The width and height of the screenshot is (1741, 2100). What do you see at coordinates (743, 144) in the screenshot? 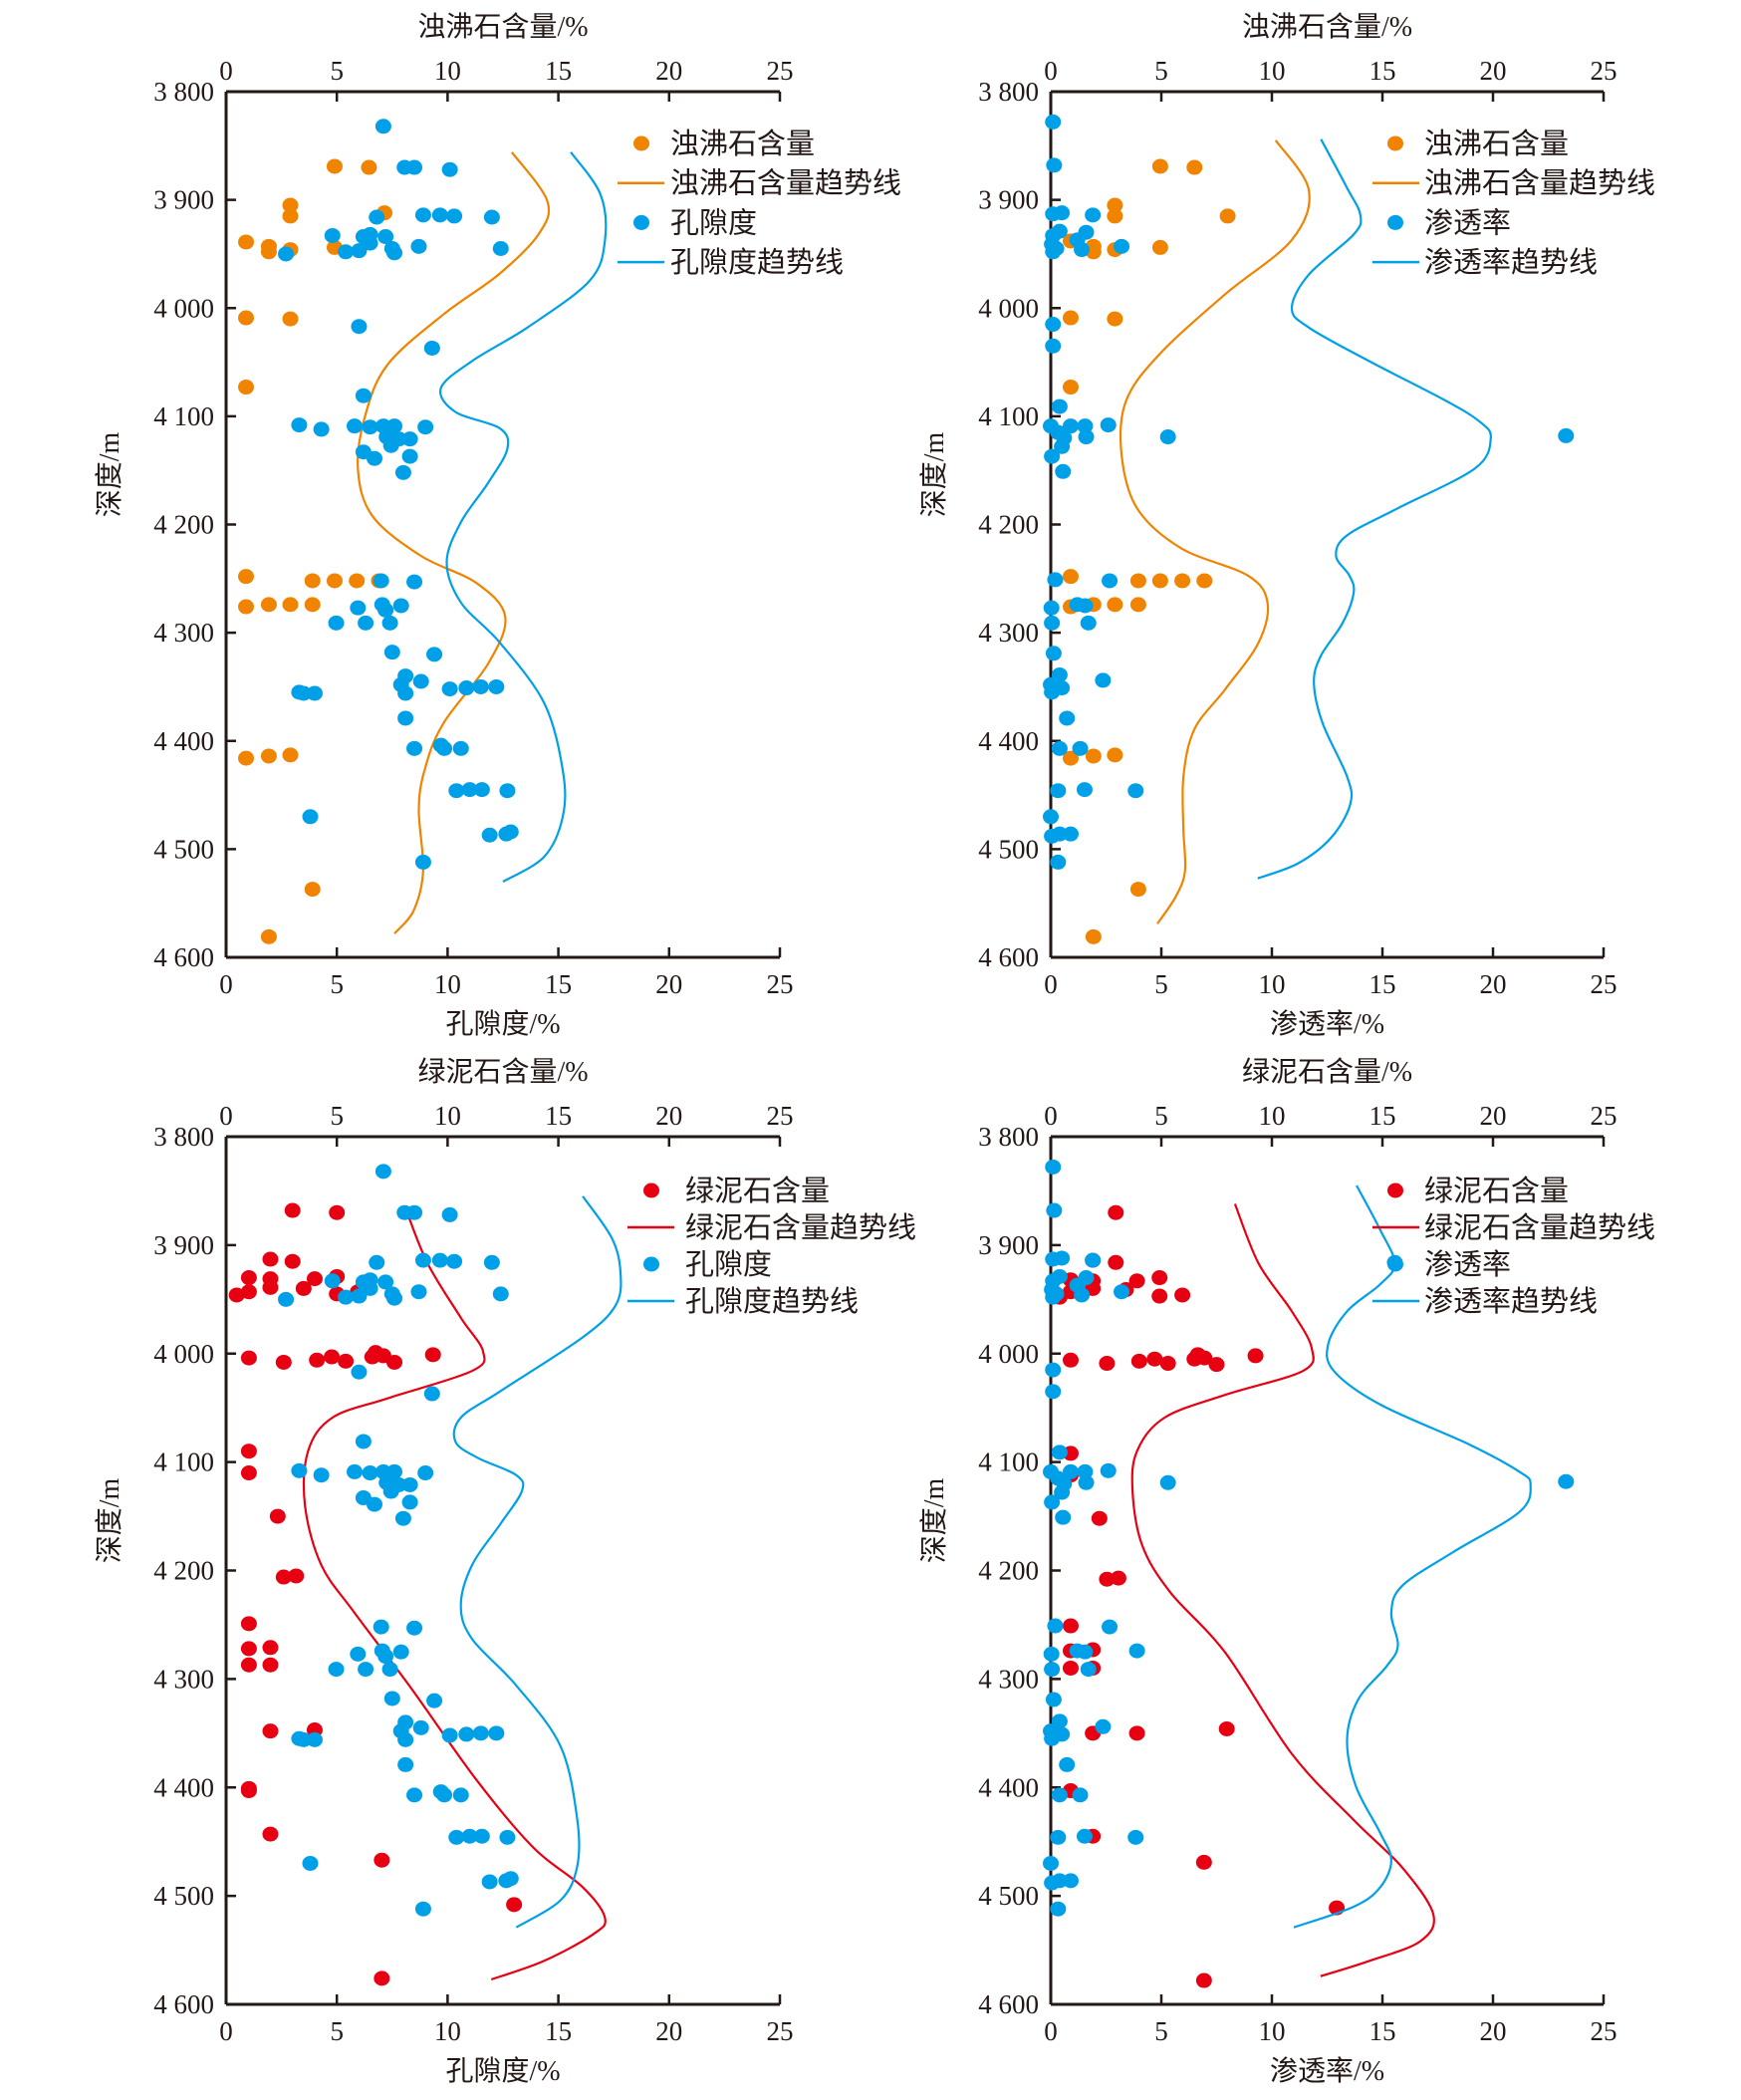
I see `legend-label: 浊沸石含量` at bounding box center [743, 144].